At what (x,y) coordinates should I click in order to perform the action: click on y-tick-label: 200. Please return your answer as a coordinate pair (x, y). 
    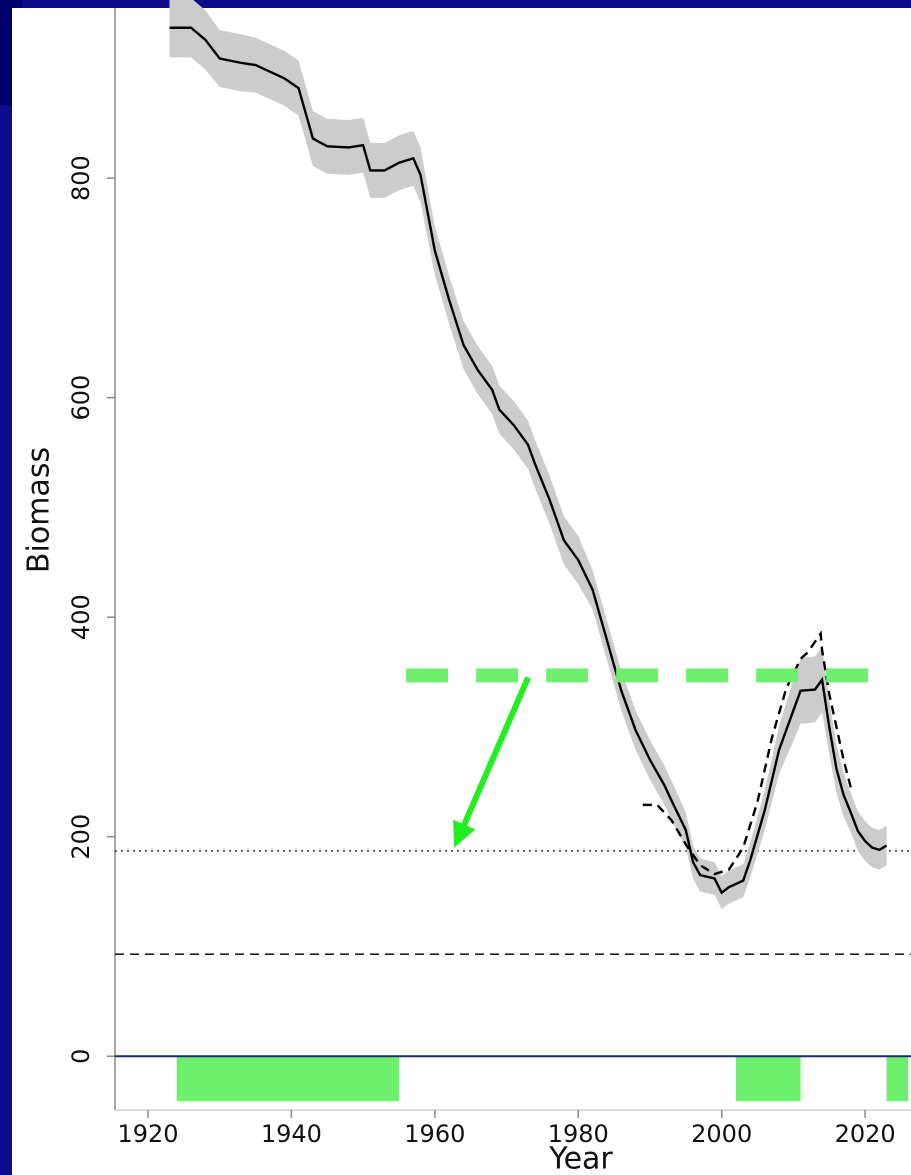
    Looking at the image, I should click on (81, 837).